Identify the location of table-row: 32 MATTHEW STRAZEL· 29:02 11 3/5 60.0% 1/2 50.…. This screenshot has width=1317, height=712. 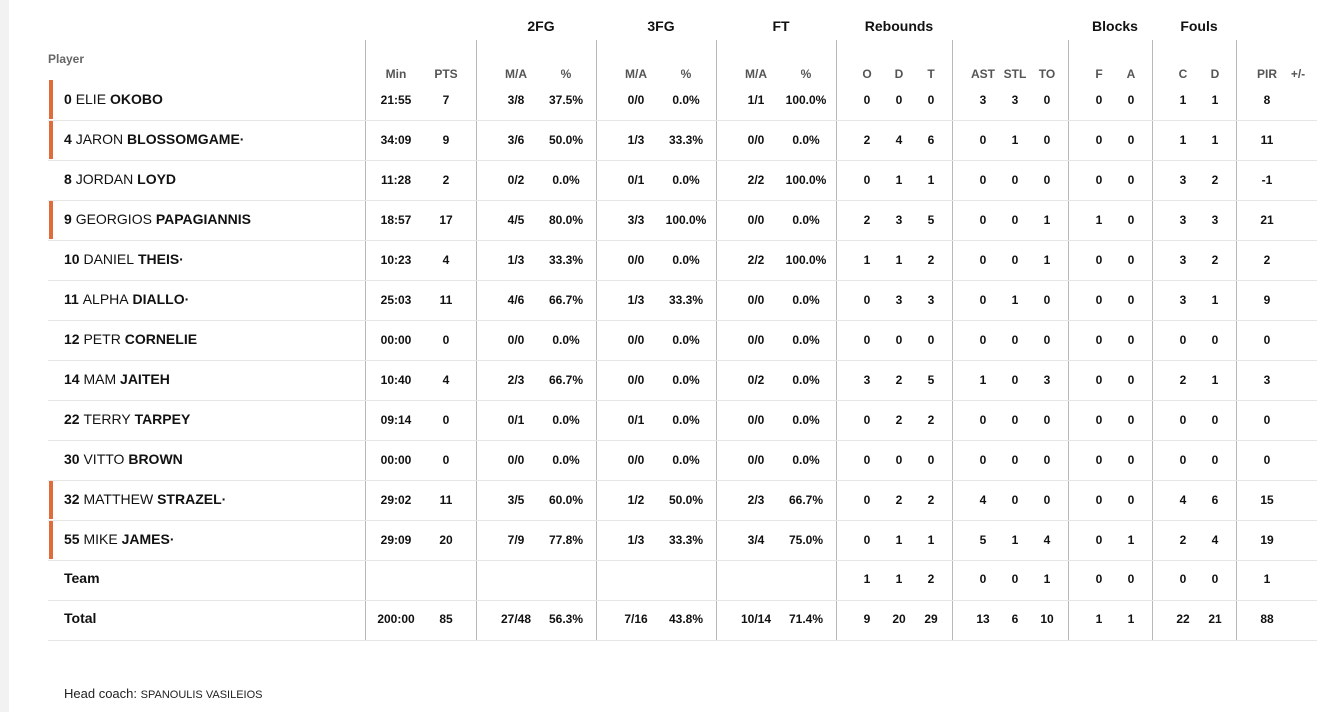
(658, 500).